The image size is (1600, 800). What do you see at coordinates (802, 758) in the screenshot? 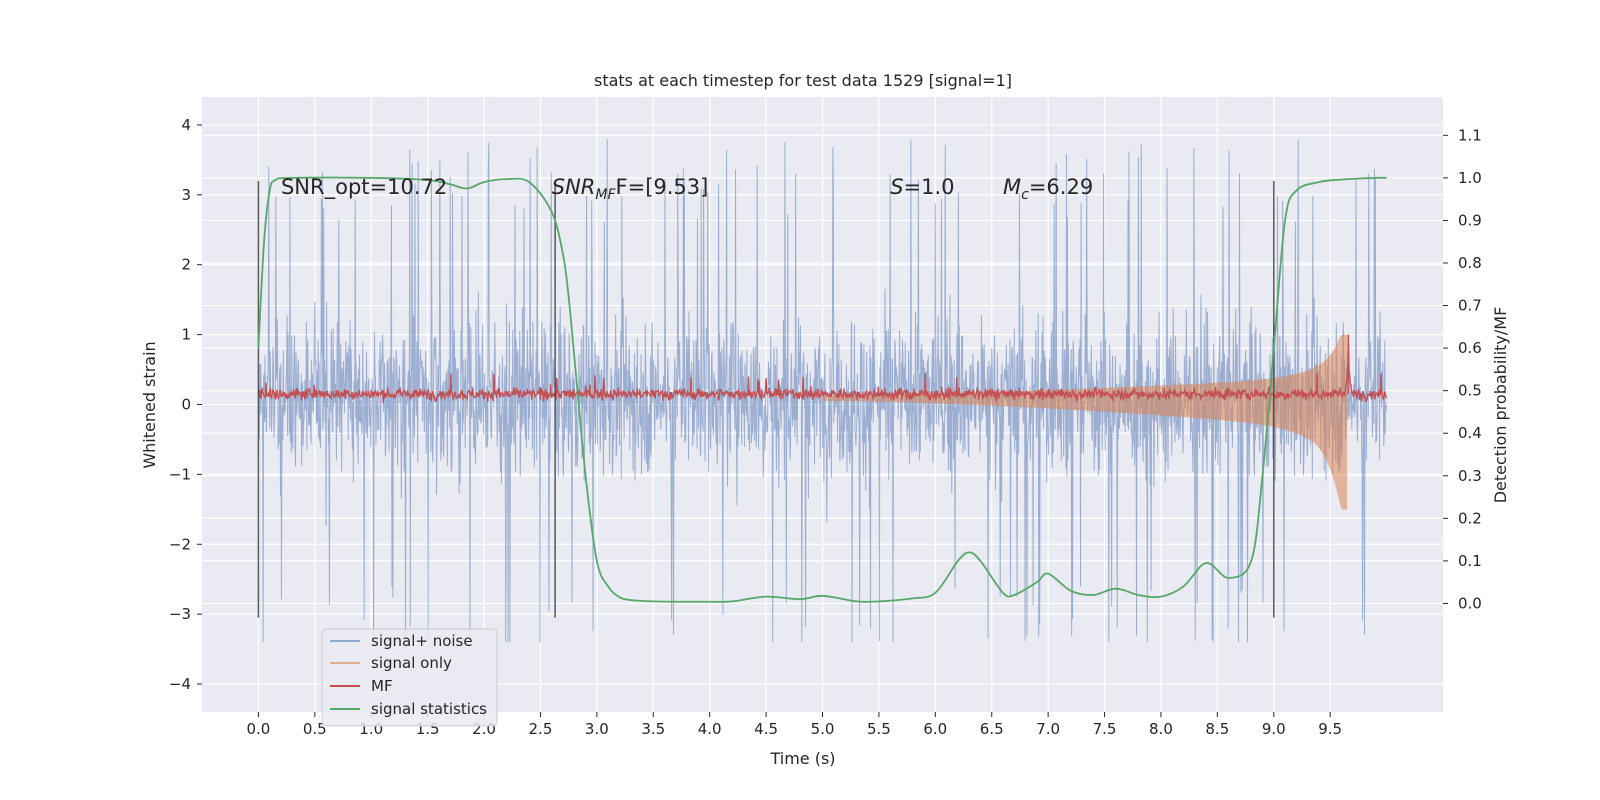
I see `x-axis-label: Time (s)` at bounding box center [802, 758].